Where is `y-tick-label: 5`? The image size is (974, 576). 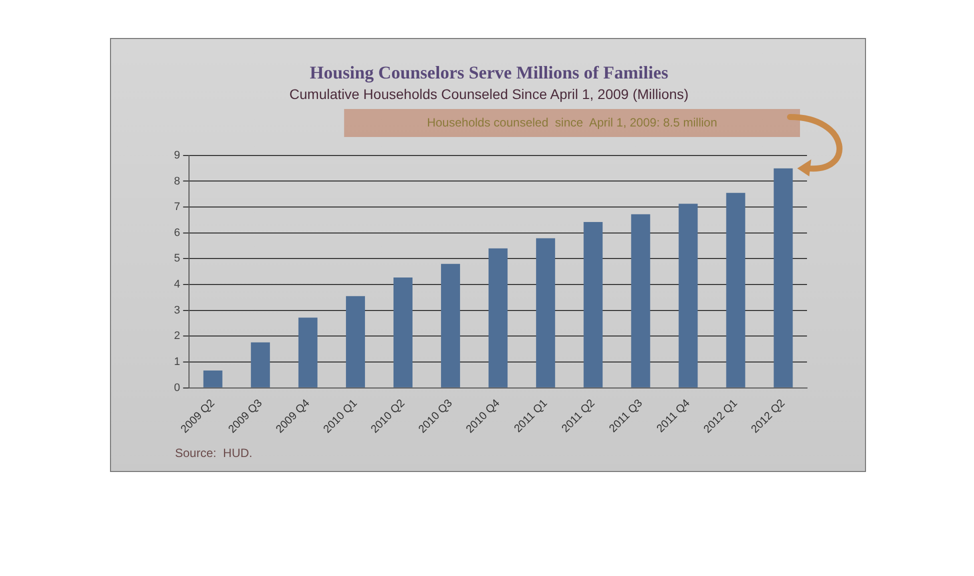 y-tick-label: 5 is located at coordinates (177, 258).